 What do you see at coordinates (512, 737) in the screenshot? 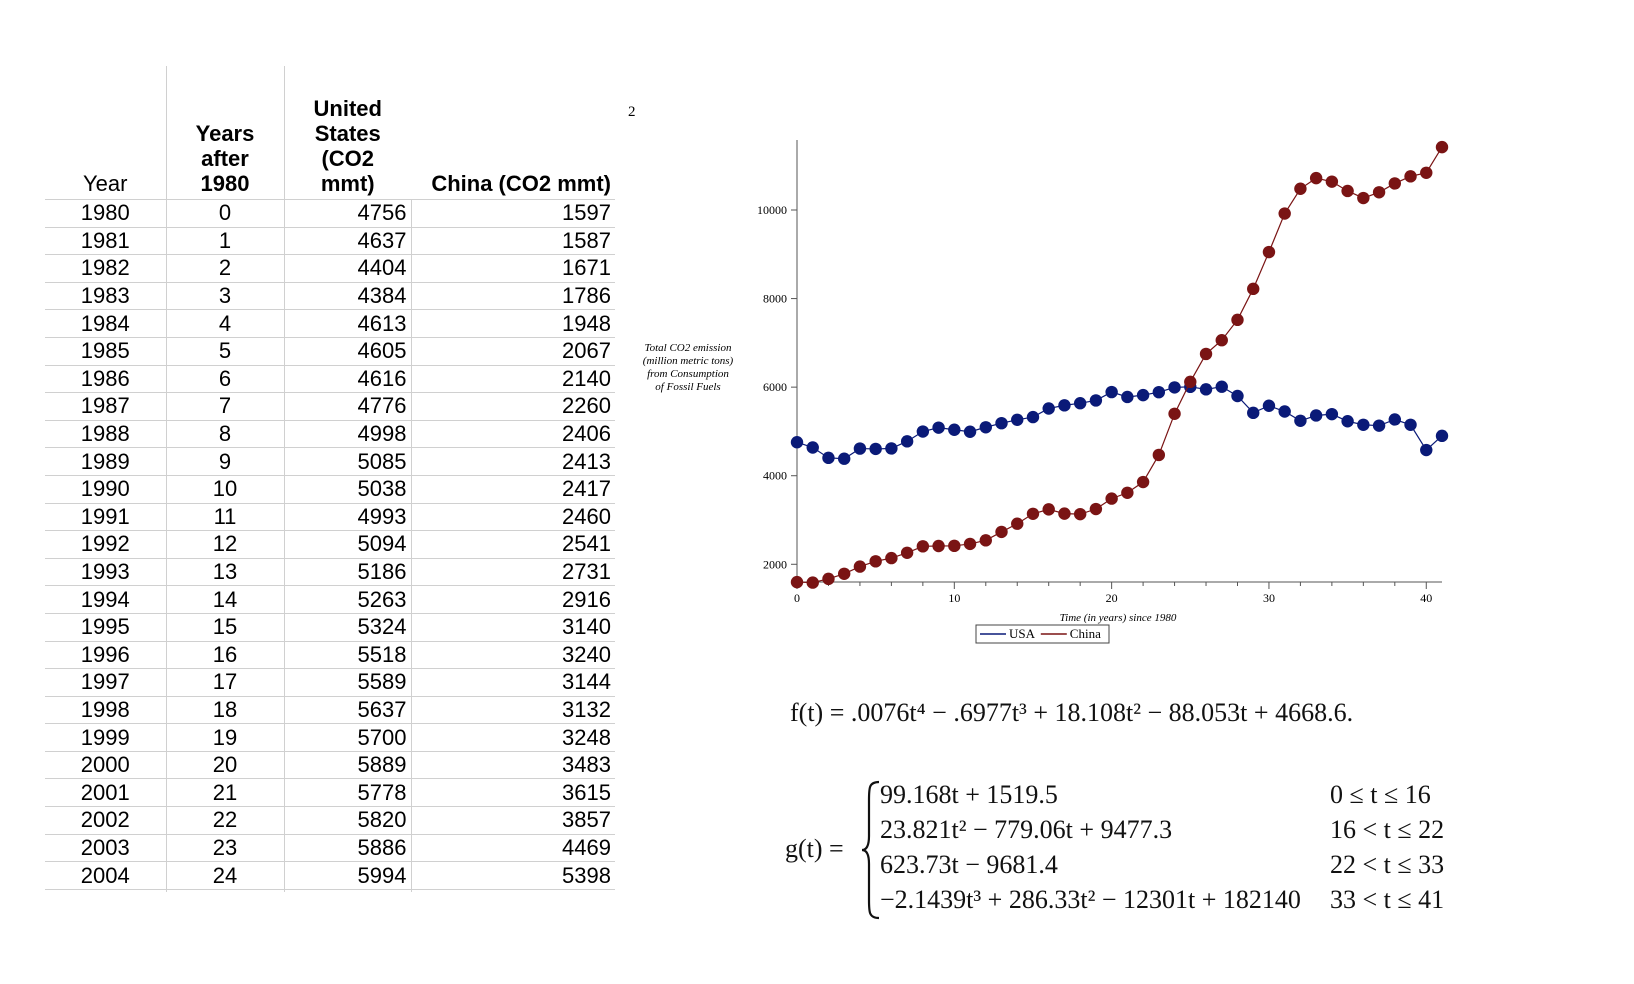
I see `cell-china-co2: 3248` at bounding box center [512, 737].